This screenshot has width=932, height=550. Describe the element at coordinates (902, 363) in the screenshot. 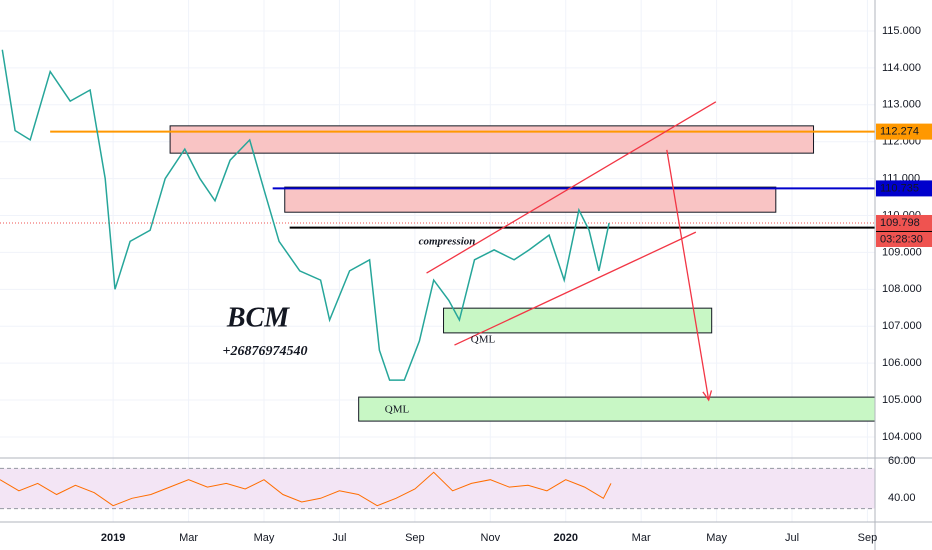

I see `y-tick-label: 106.000` at that location.